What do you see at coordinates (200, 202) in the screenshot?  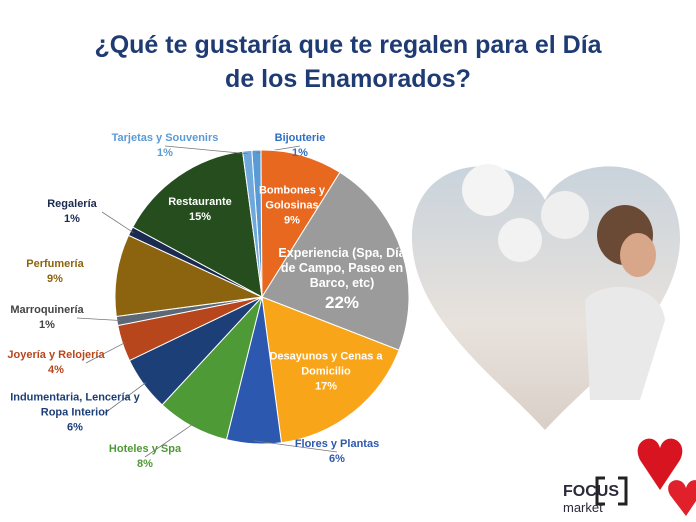 I see `slice-name: Restaurante` at bounding box center [200, 202].